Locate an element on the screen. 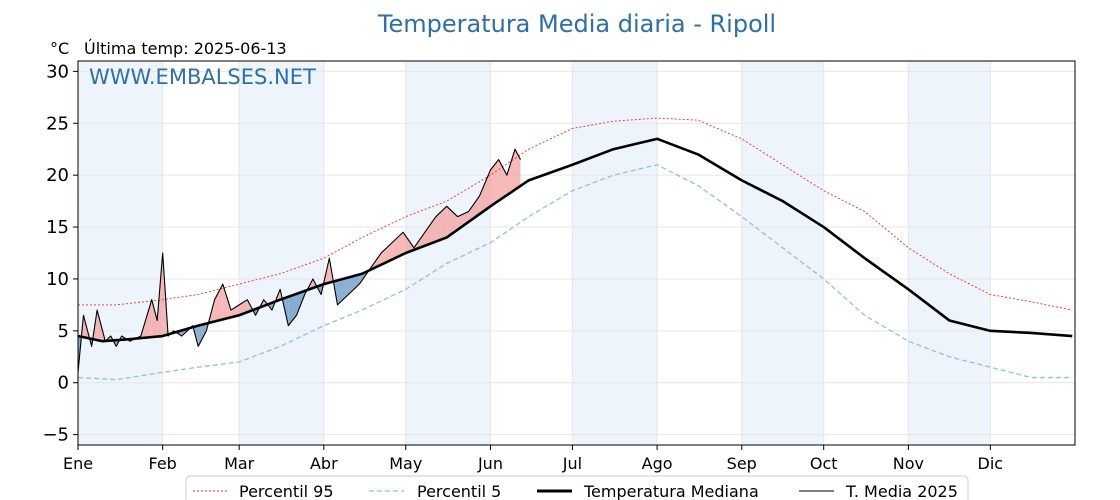 This screenshot has width=1120, height=500. y-tick-label: 10 is located at coordinates (57, 279).